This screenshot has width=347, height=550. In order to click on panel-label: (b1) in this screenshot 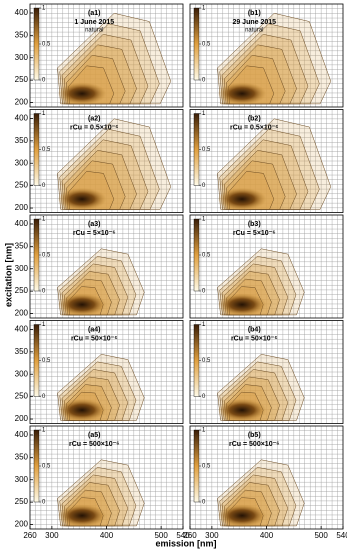, I will do `click(254, 13)`.